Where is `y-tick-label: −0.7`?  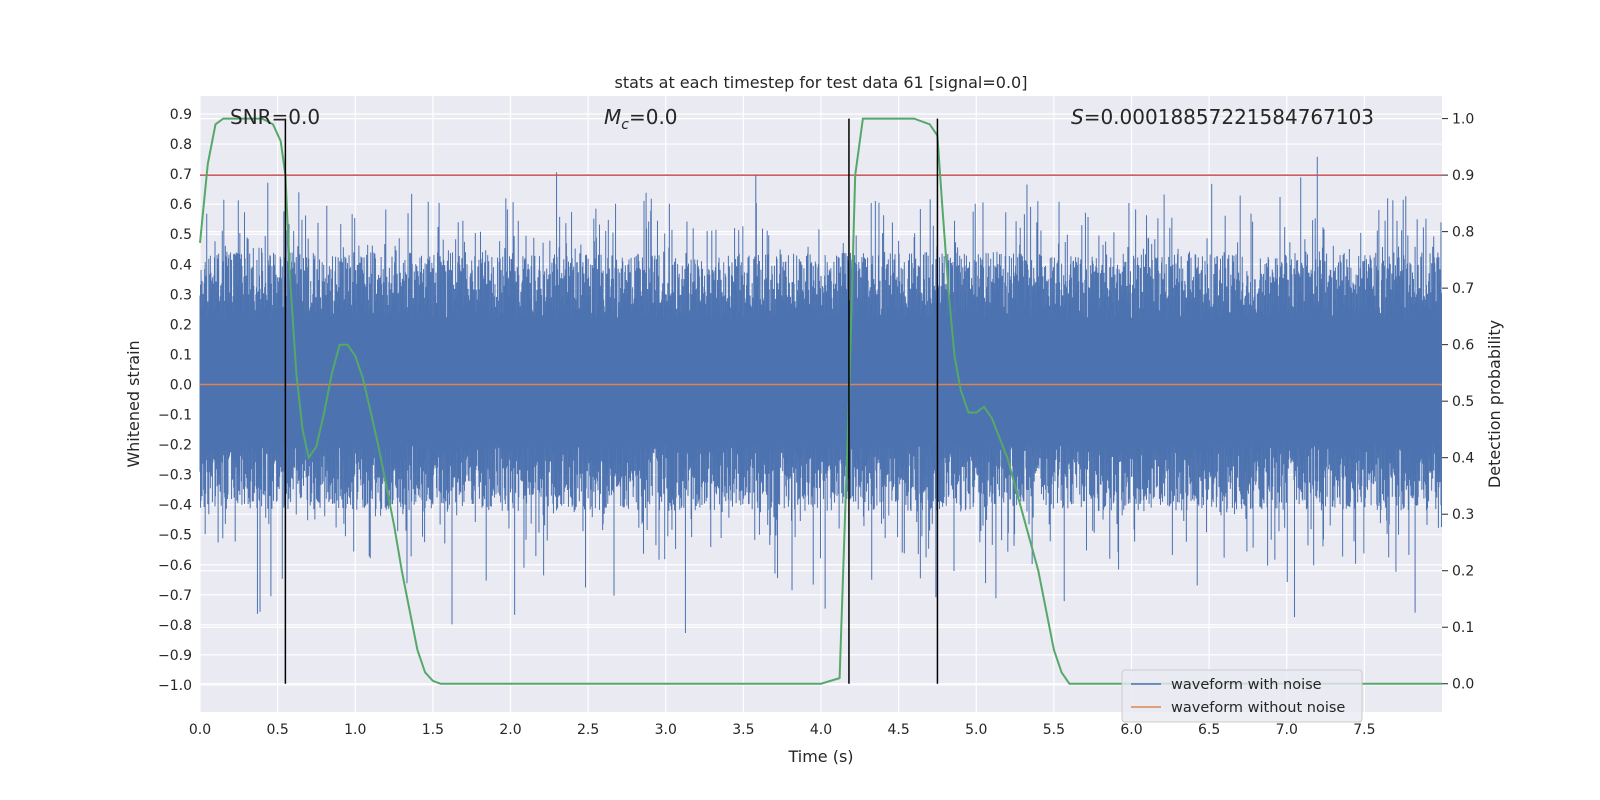
y-tick-label: −0.7 is located at coordinates (175, 596).